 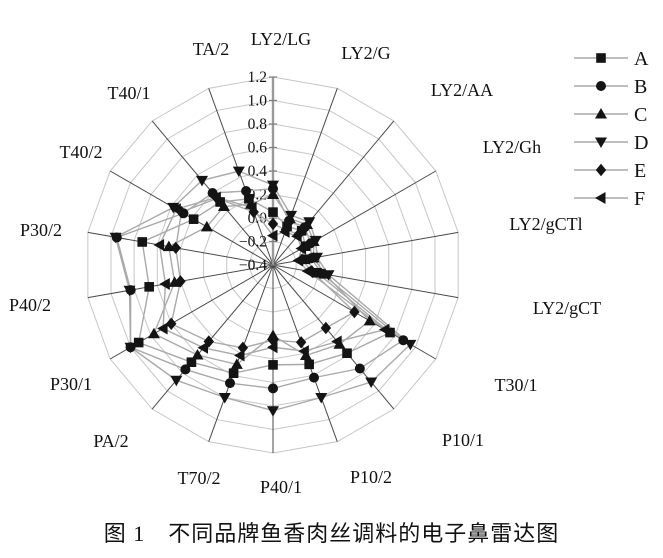 What do you see at coordinates (202, 181) in the screenshot?
I see `series-D-marker-T40/1` at bounding box center [202, 181].